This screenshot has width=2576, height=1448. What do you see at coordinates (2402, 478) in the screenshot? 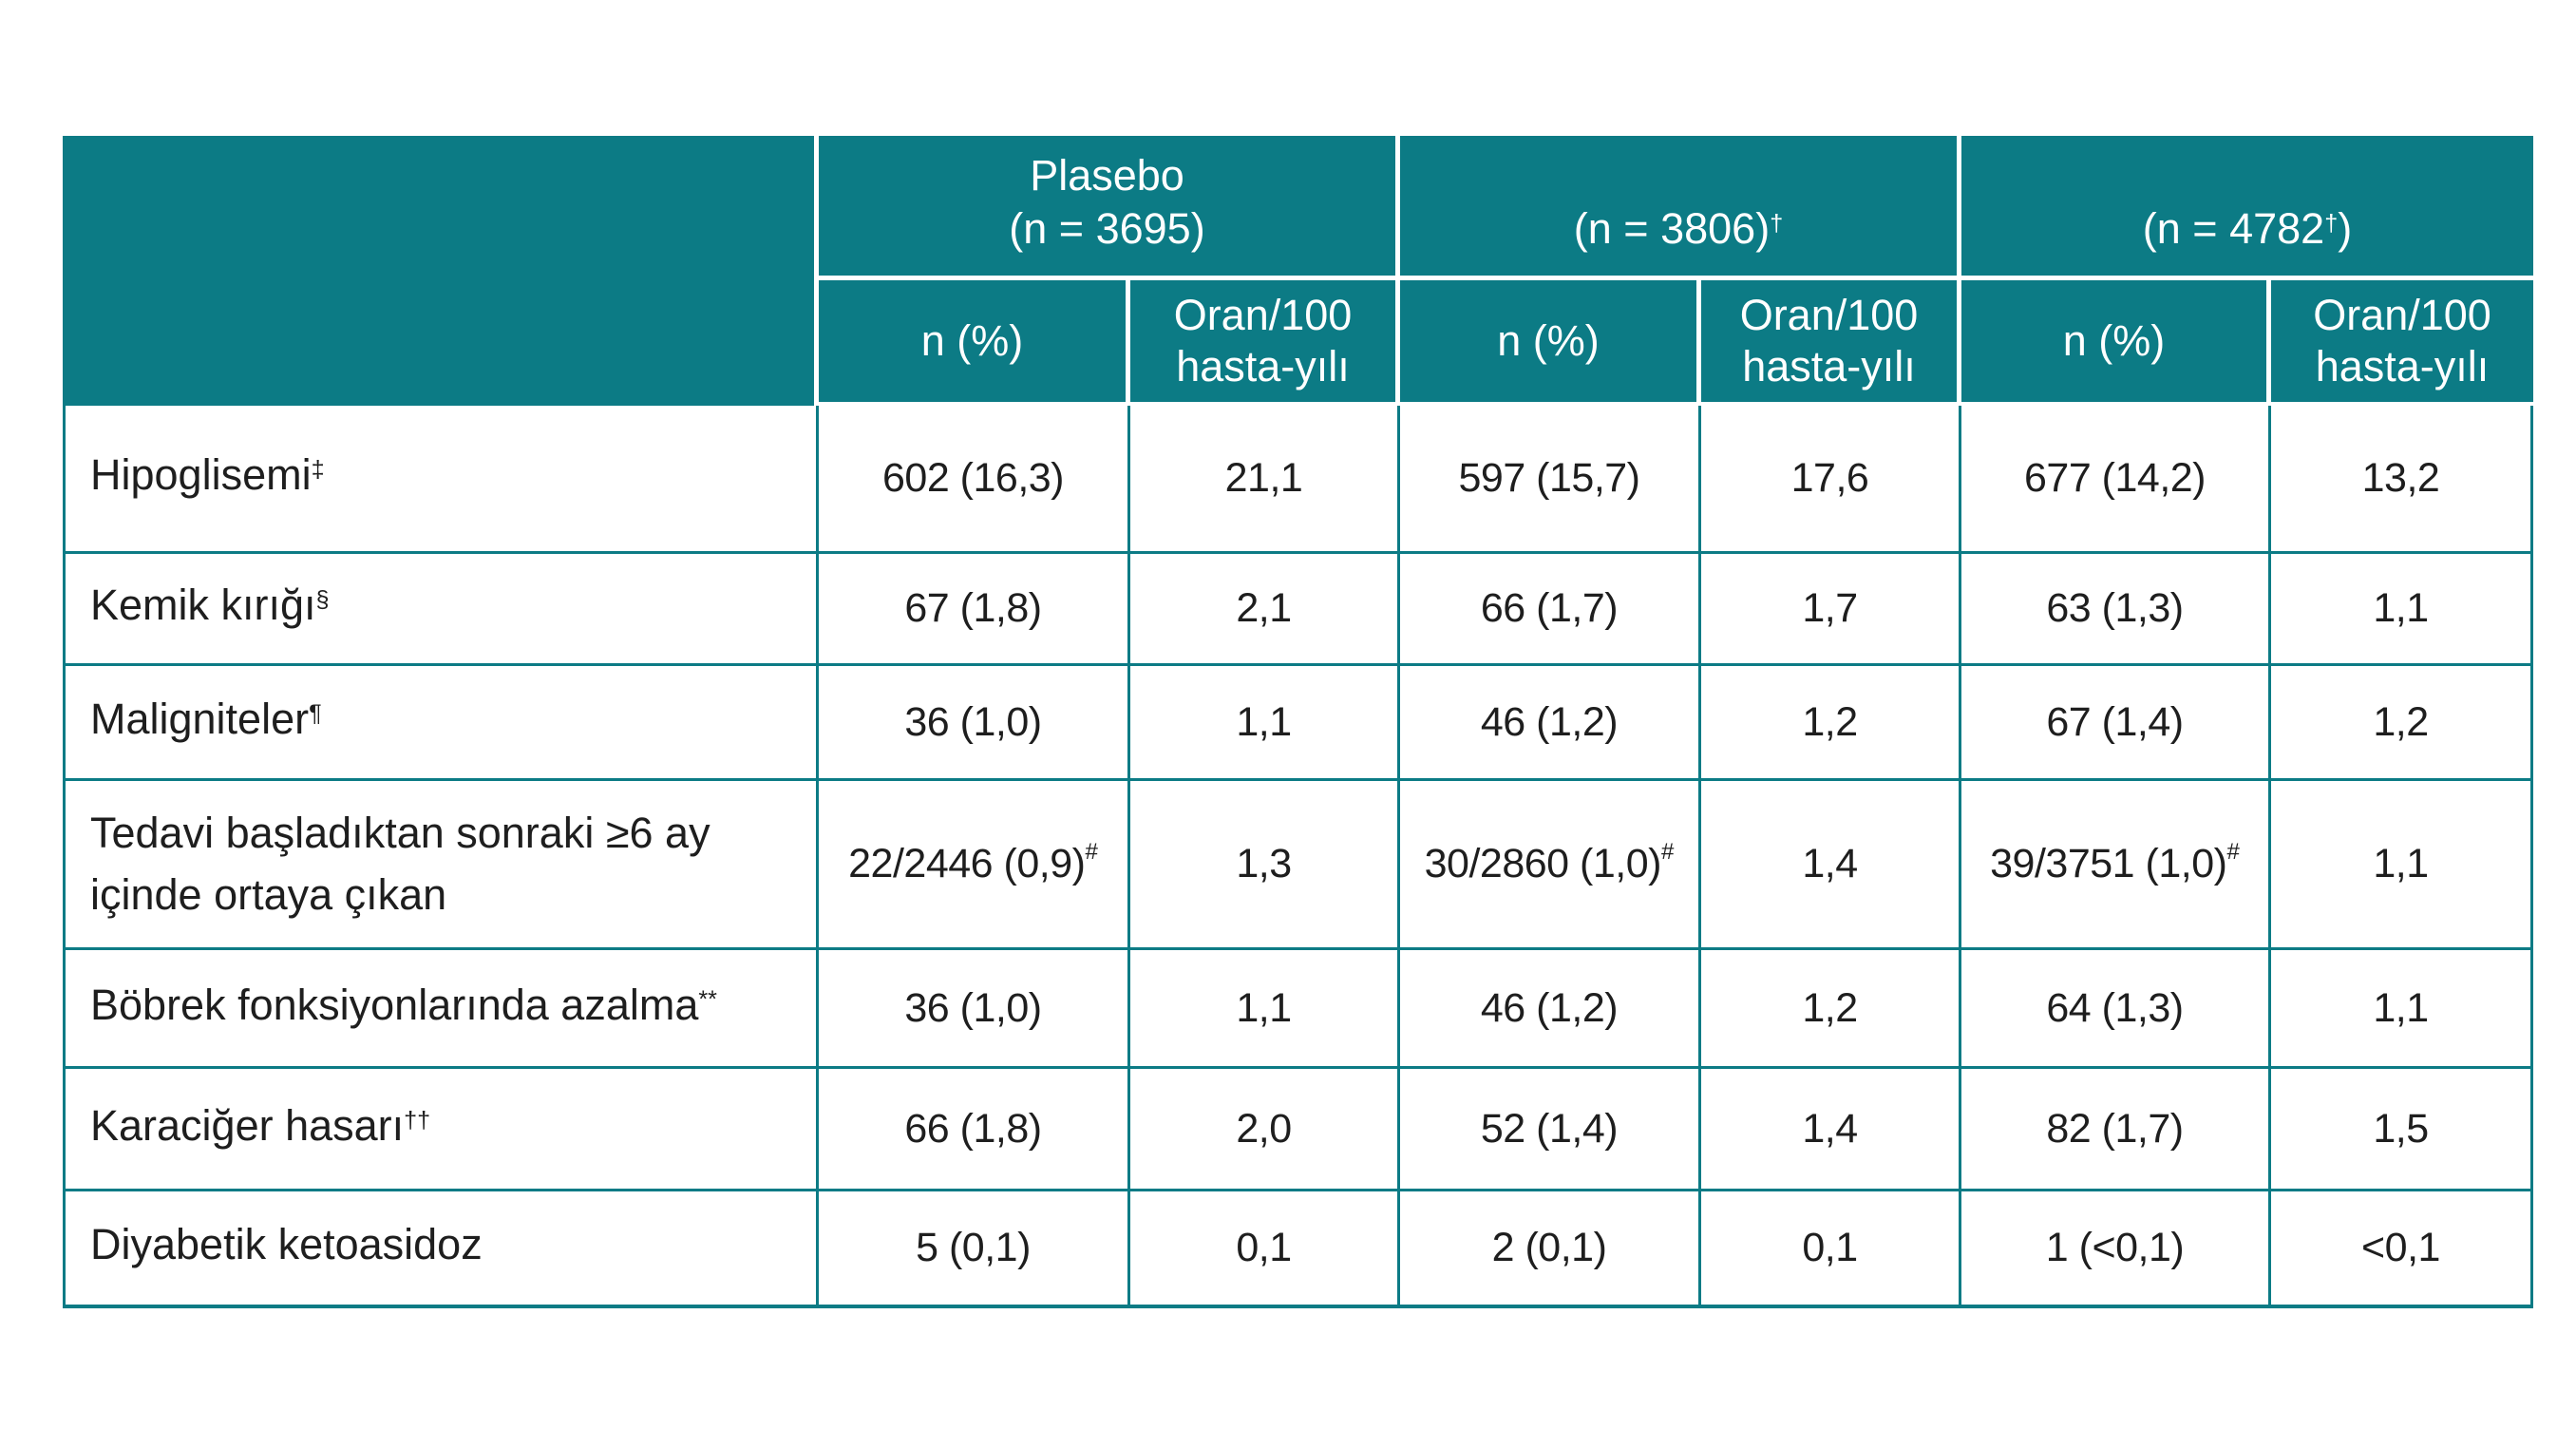
I see `table-cell: 13,2` at bounding box center [2402, 478].